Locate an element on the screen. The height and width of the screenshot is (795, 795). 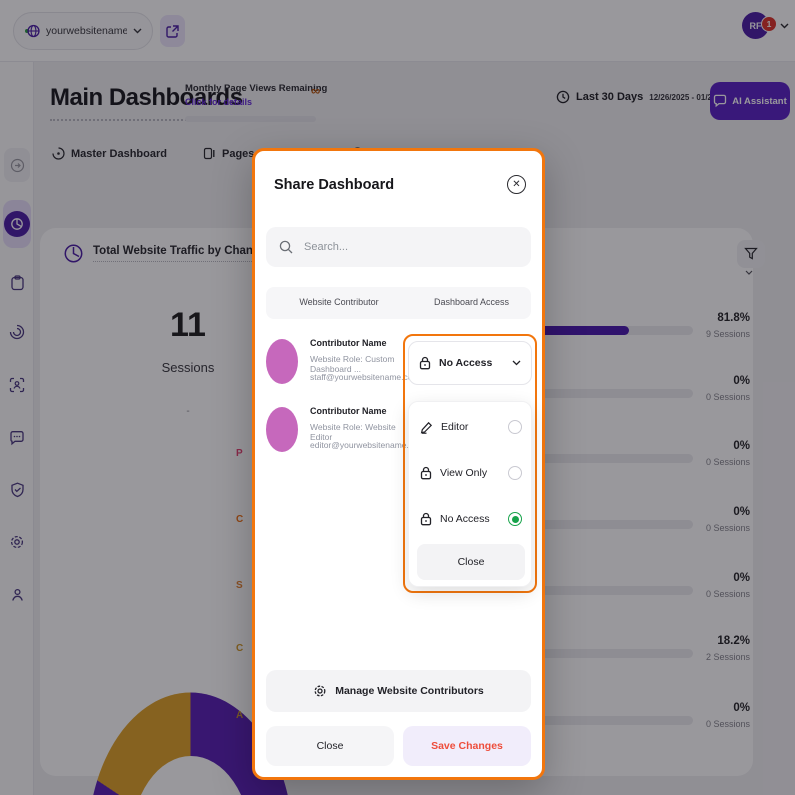
open-site-button is located at coordinates (172, 31).